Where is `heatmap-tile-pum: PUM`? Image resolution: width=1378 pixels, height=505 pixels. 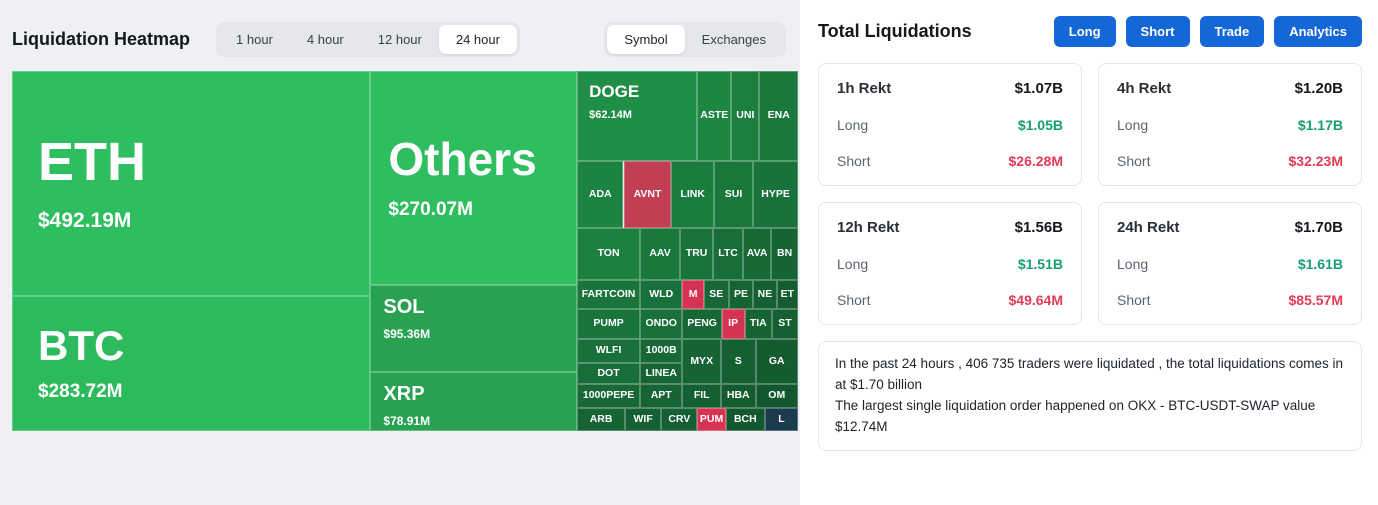
heatmap-tile-pum: PUM is located at coordinates (711, 419).